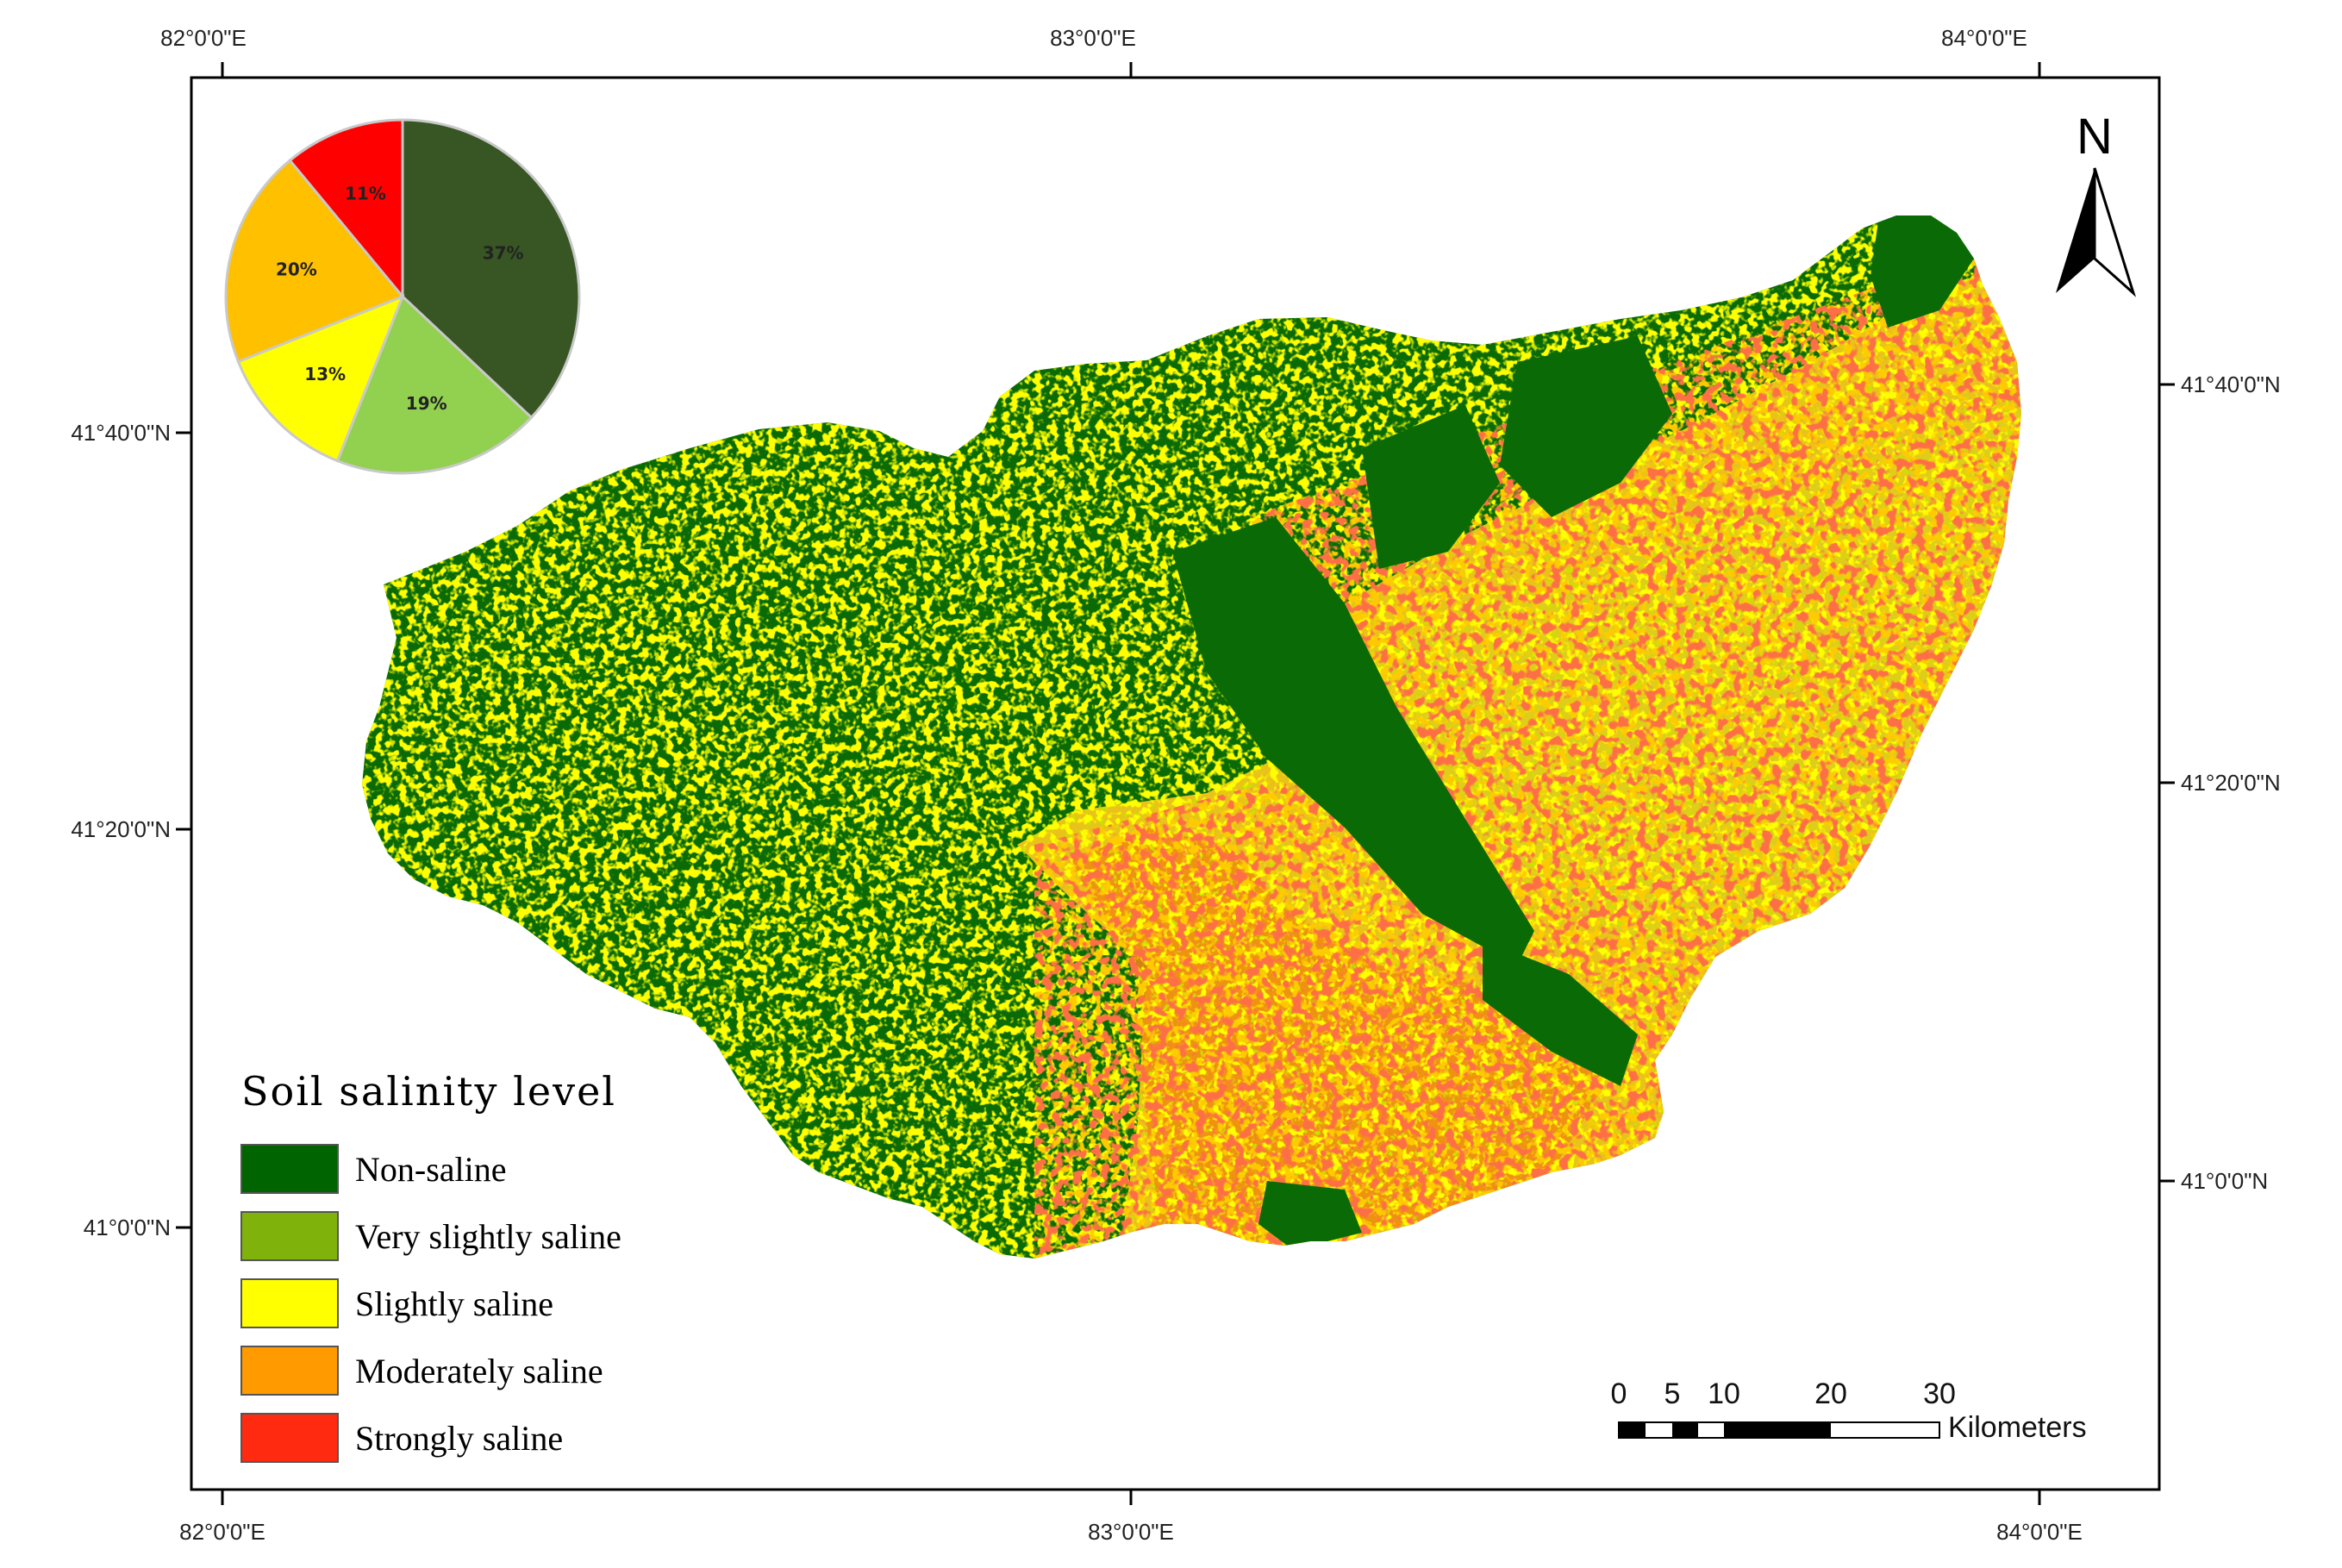  What do you see at coordinates (2075, 230) in the screenshot?
I see `north-arrow-left-half` at bounding box center [2075, 230].